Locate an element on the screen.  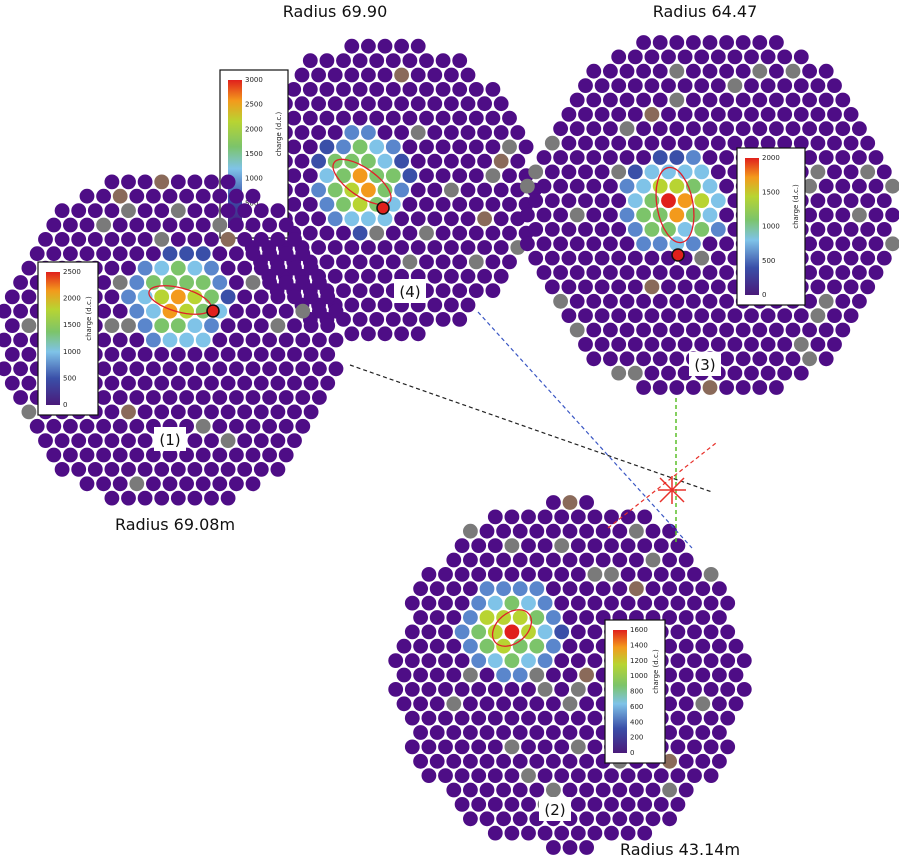
colorbar-tick-label: 500 is located at coordinates (69, 378).